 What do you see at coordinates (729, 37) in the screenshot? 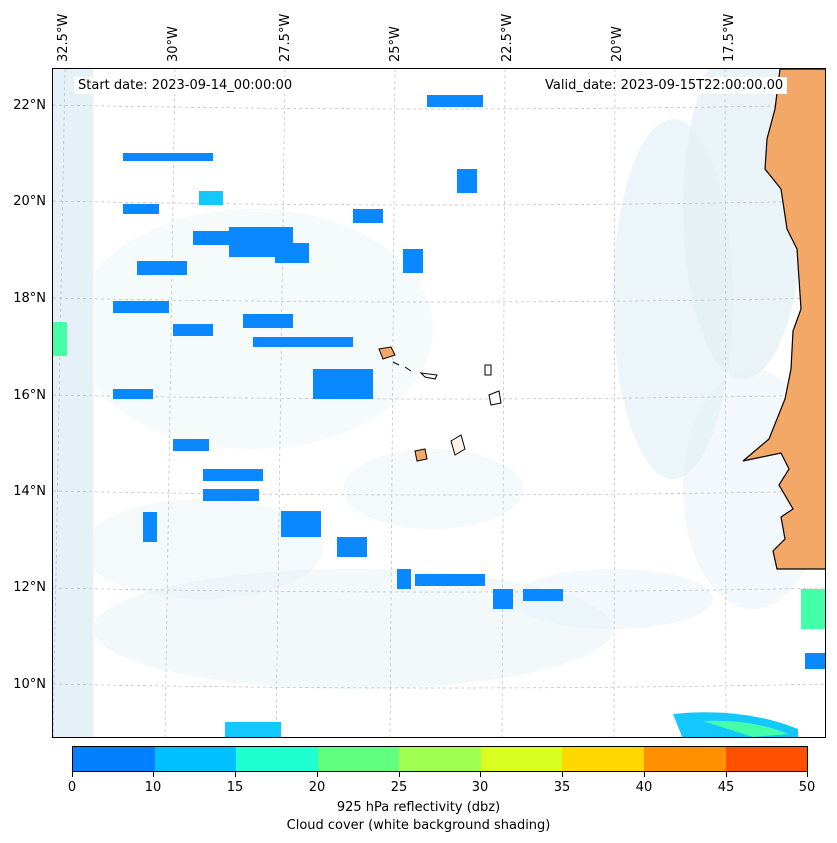
I see `lon-label-17-5w: 17.5°W` at bounding box center [729, 37].